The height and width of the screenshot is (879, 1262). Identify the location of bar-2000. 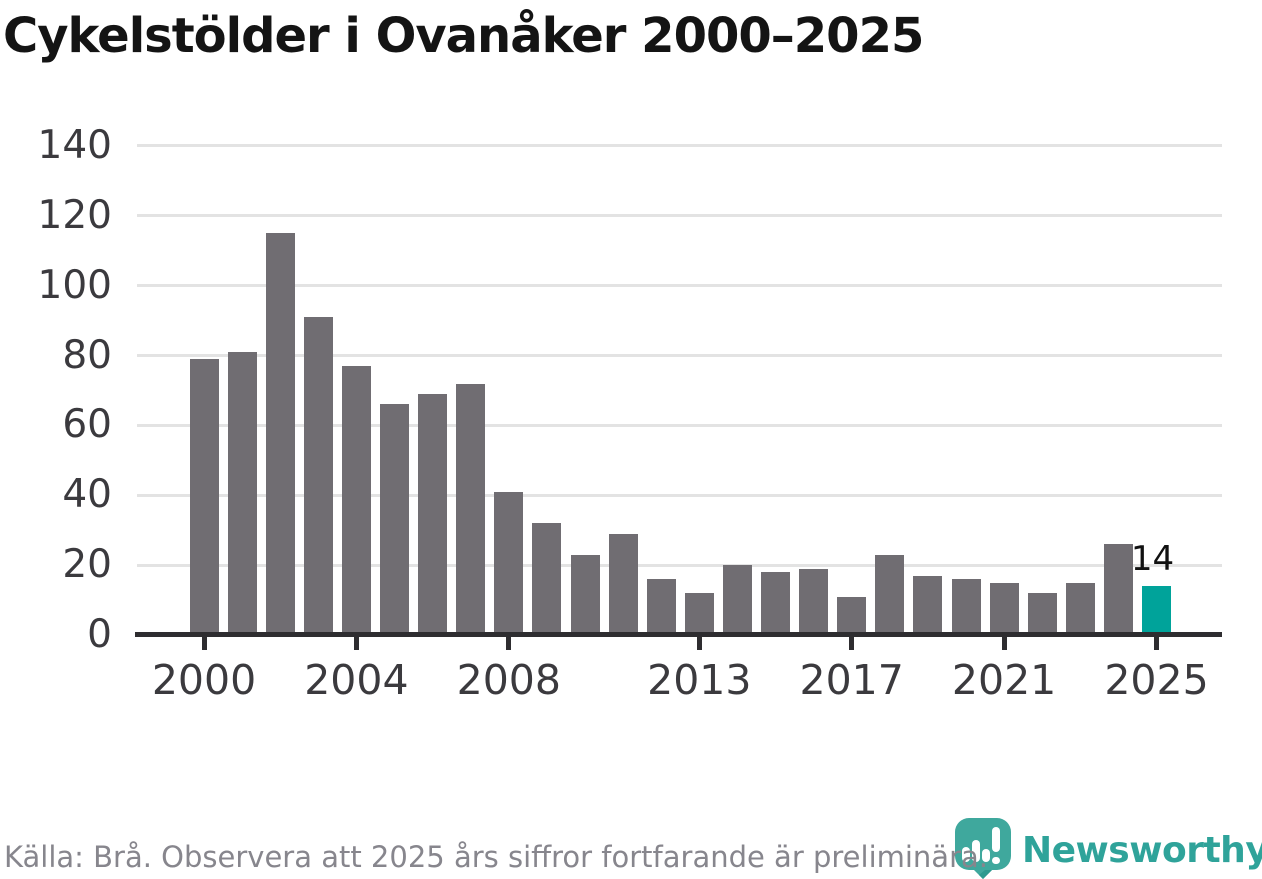
(204, 497).